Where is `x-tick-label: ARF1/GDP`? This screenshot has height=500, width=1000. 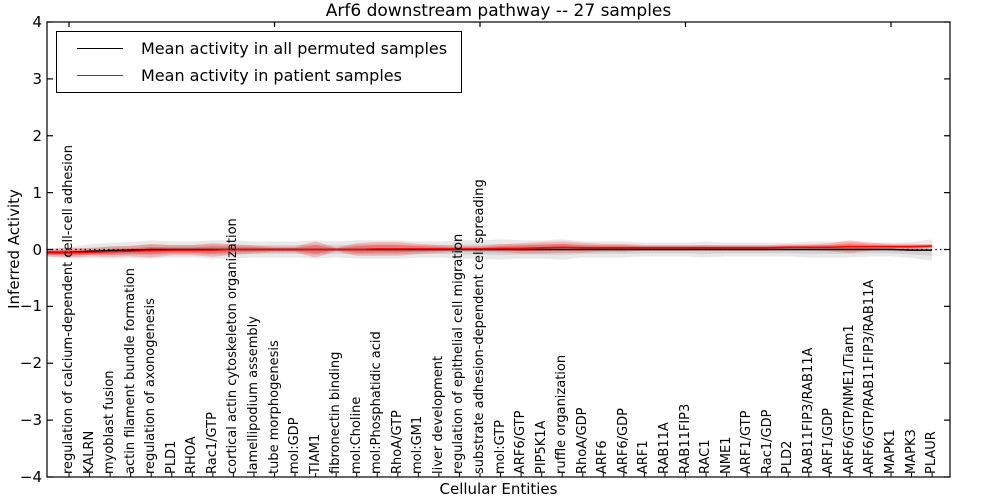
x-tick-label: ARF1/GDP is located at coordinates (829, 441).